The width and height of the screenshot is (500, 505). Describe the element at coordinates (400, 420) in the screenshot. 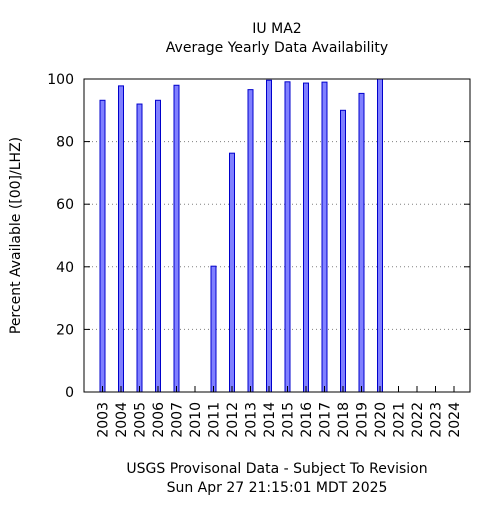

I see `x-tick-label-2021: 2021` at that location.